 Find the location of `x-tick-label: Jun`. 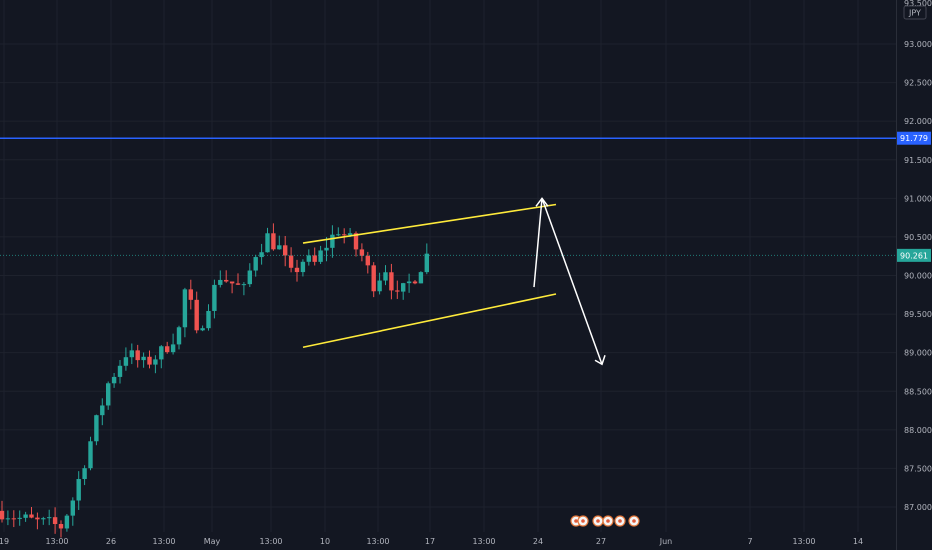

x-tick-label: Jun is located at coordinates (666, 541).